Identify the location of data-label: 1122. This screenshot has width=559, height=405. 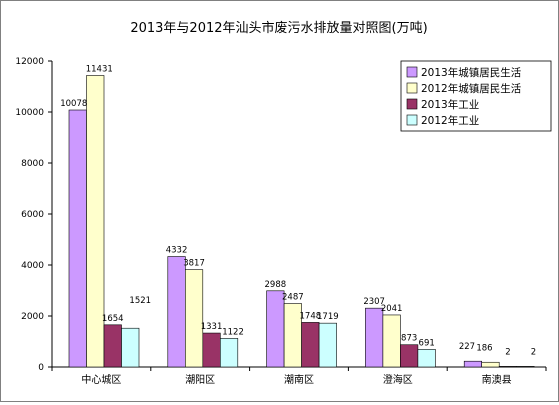
(233, 332).